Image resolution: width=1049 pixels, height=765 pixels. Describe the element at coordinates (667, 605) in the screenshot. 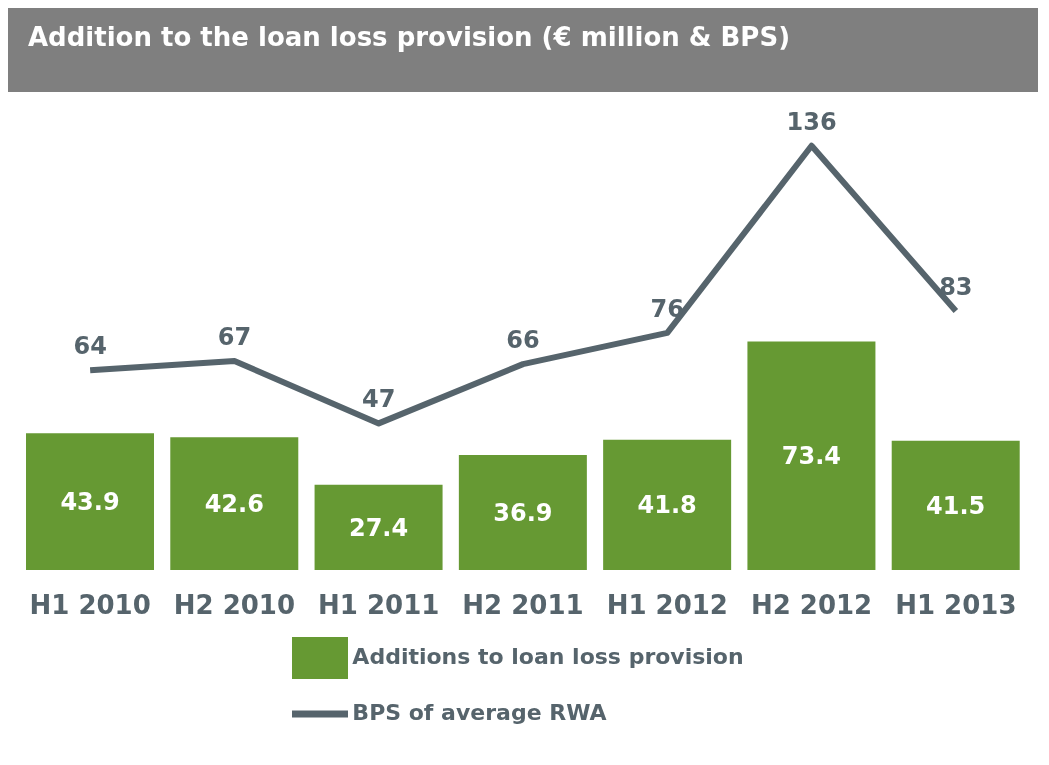

I see `x-tick-label: H1 2012` at that location.